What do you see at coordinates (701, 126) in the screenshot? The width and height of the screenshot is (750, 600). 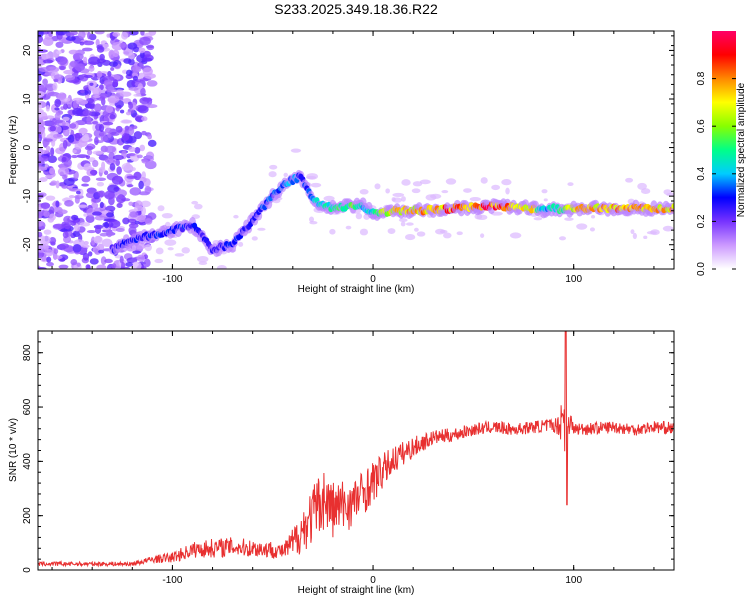 I see `colorbar-tick-label: 0.6` at bounding box center [701, 126].